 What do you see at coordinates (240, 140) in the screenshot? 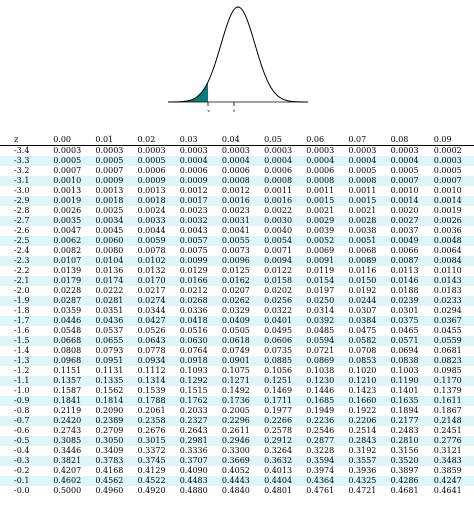
I see `column-header: 0.04` at bounding box center [240, 140].